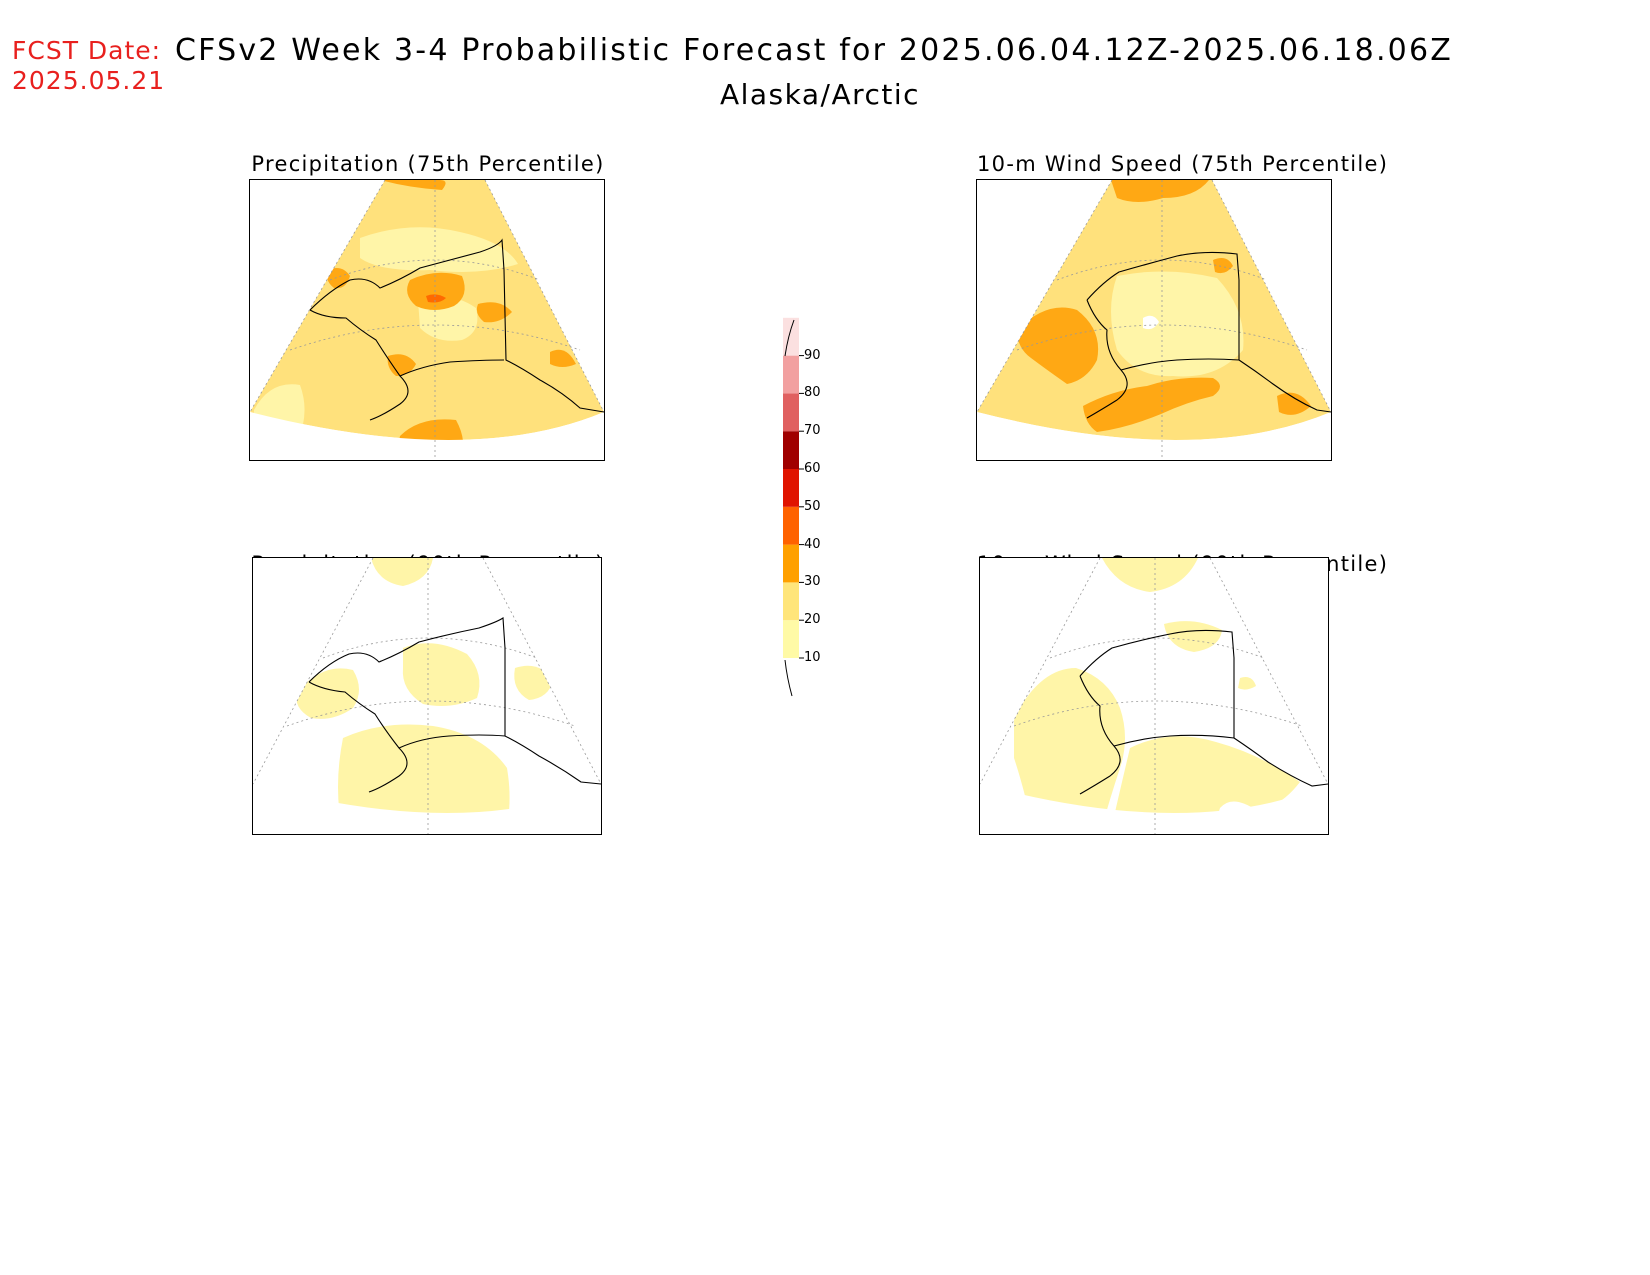 The image size is (1650, 1275). Describe the element at coordinates (441, 674) in the screenshot. I see `prob-region-interior` at that location.